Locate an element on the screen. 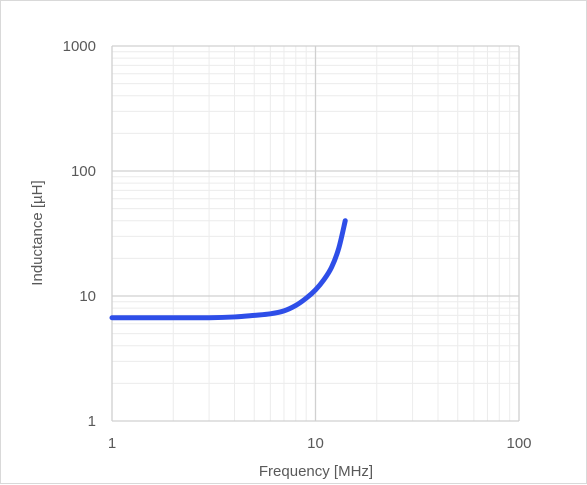 This screenshot has width=587, height=485. x-tick-label: 1 is located at coordinates (112, 443).